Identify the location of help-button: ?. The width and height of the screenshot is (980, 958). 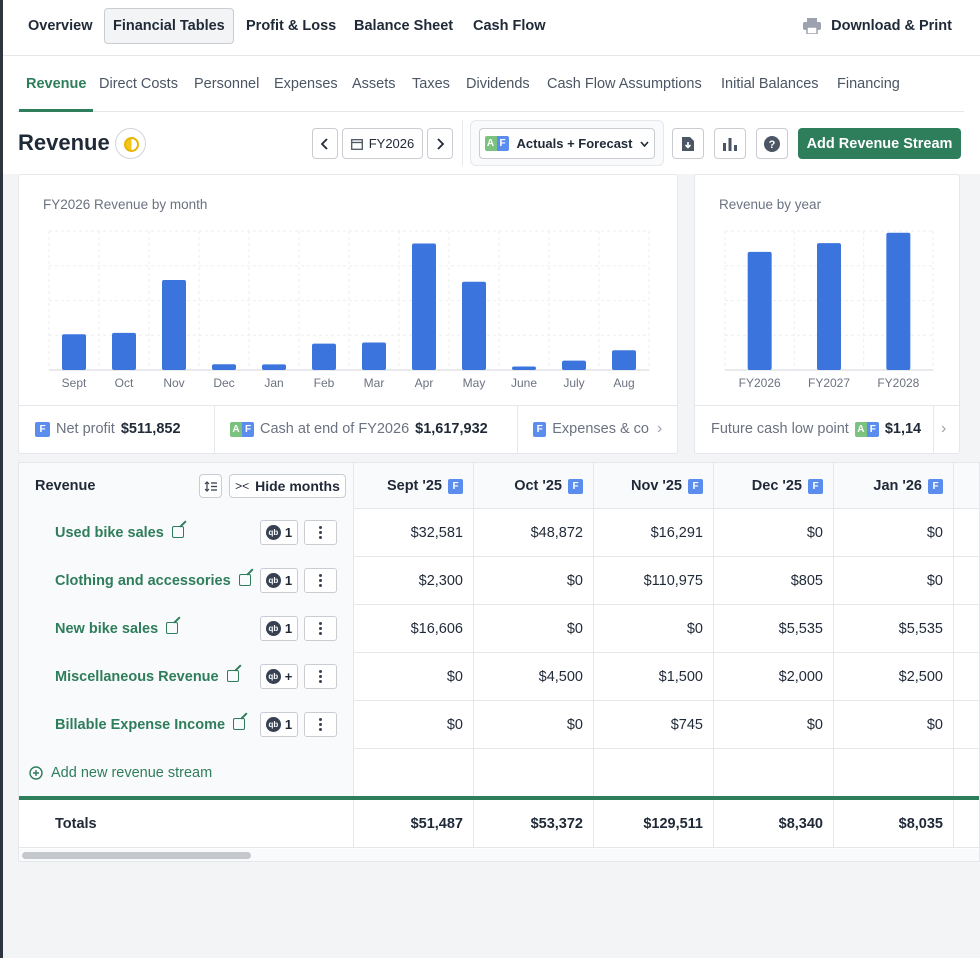
(772, 143).